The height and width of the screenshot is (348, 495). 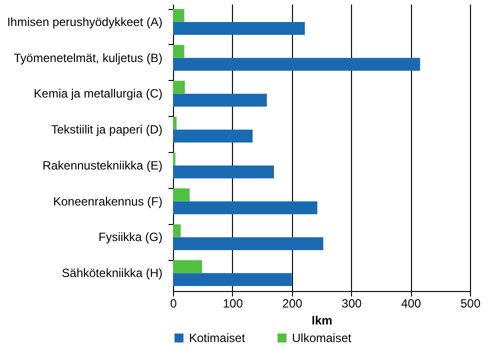 I want to click on x-tick-label: 500, so click(x=470, y=303).